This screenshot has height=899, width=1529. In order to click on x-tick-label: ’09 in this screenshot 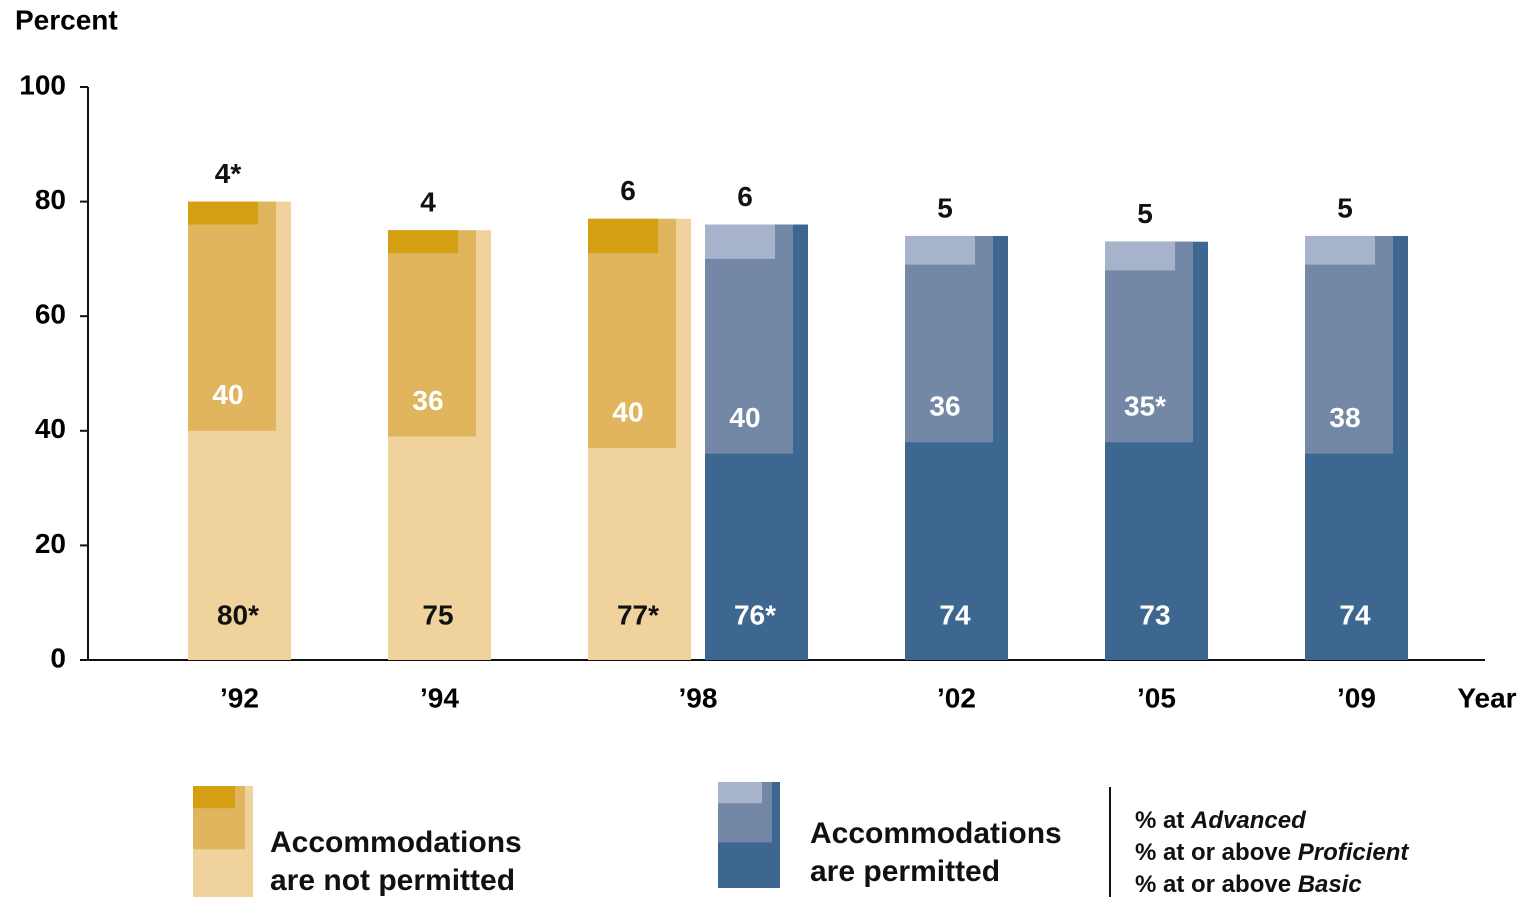, I will do `click(1356, 697)`.